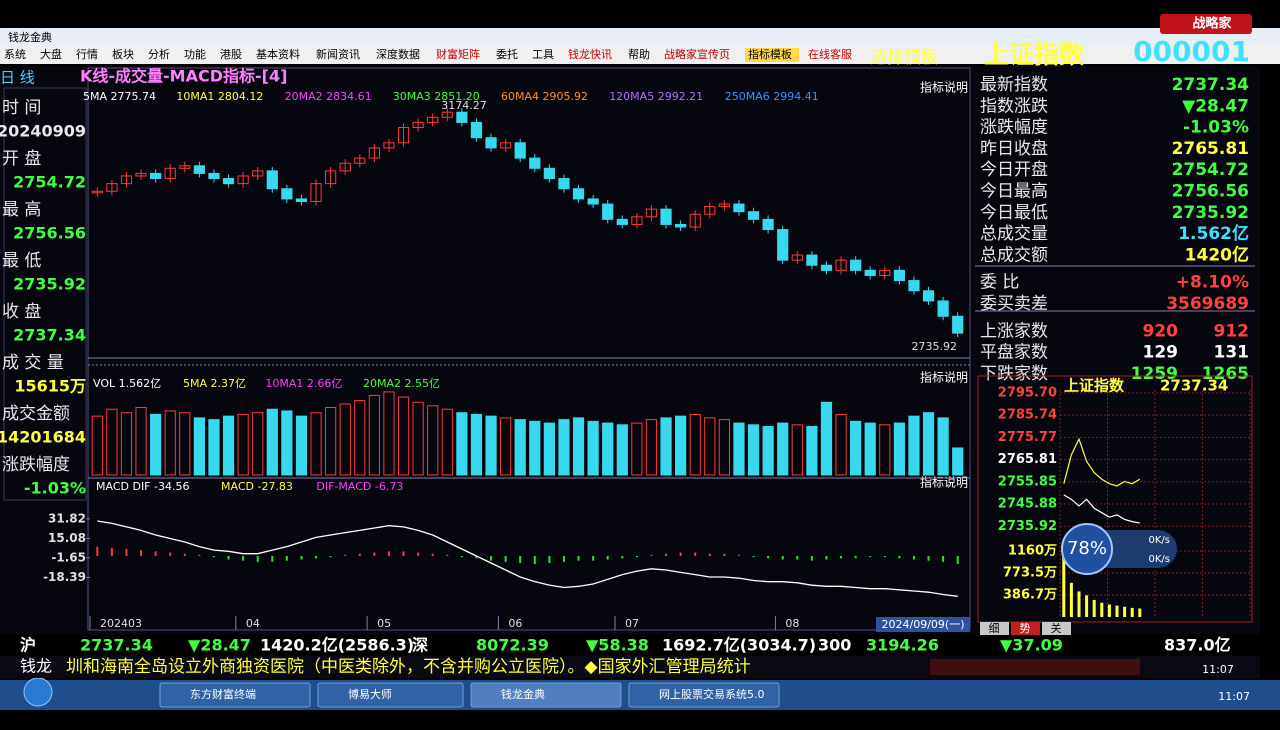 The image size is (1280, 730). I want to click on macd-legend: MACD -27.83, so click(257, 486).